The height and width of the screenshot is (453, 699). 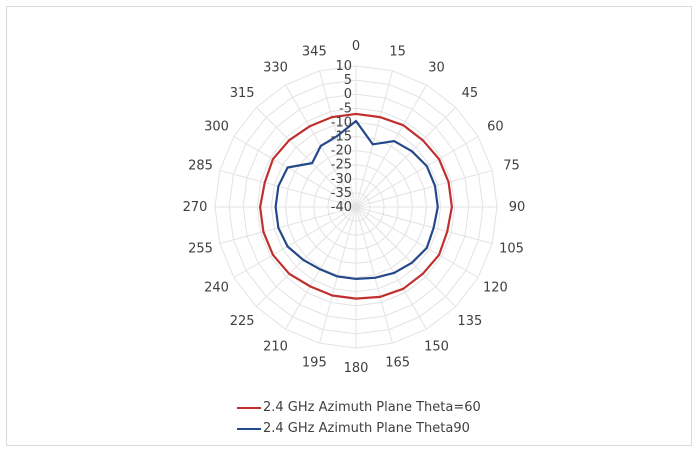 What do you see at coordinates (341, 165) in the screenshot?
I see `radial-tick-label: -25` at bounding box center [341, 165].